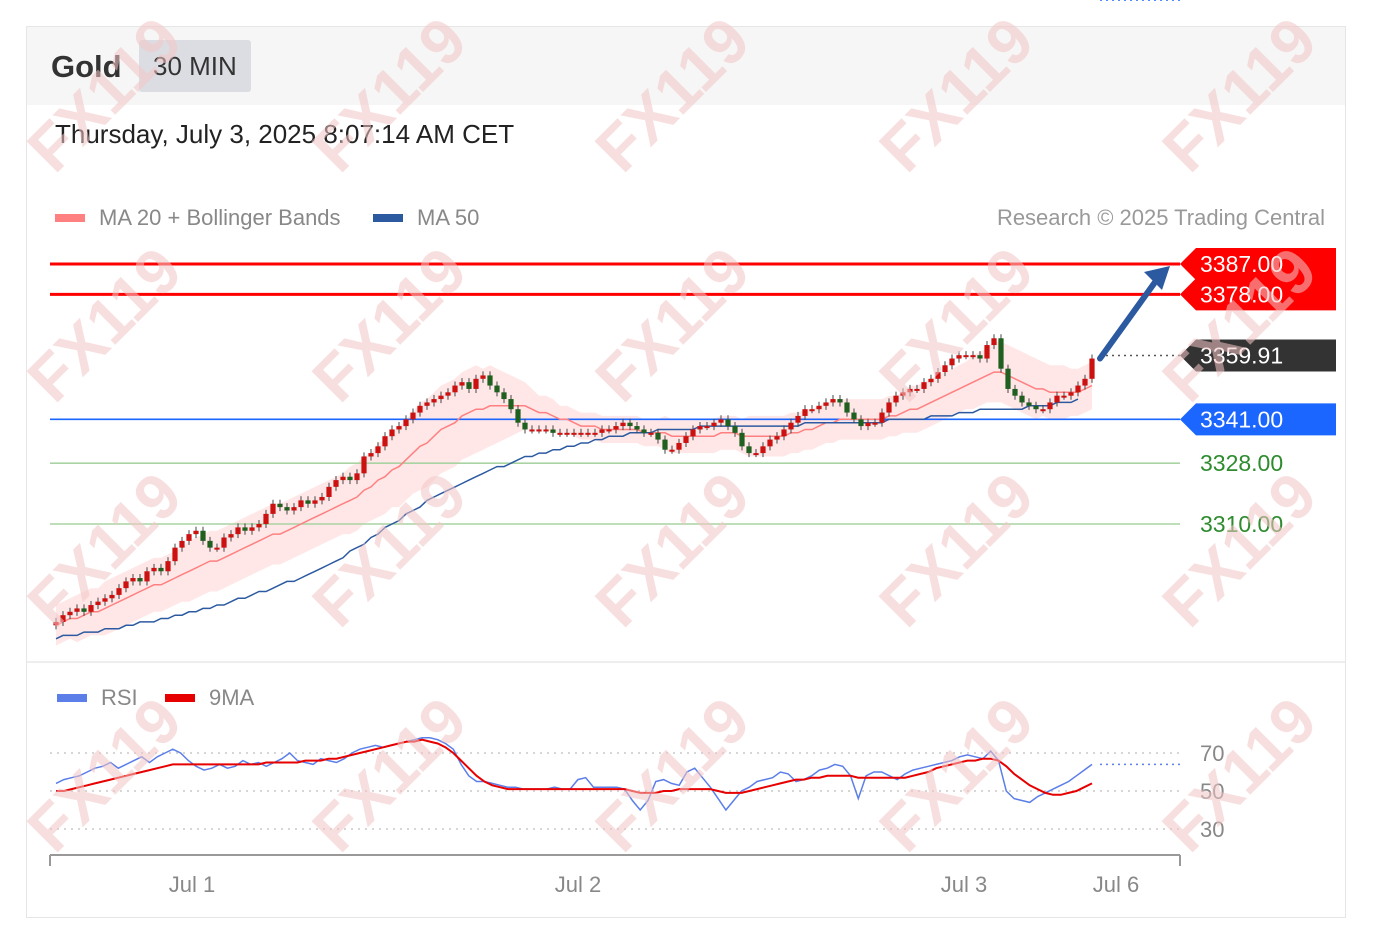 The width and height of the screenshot is (1378, 950). Describe the element at coordinates (192, 884) in the screenshot. I see `x-tick-label: Jul 1` at that location.